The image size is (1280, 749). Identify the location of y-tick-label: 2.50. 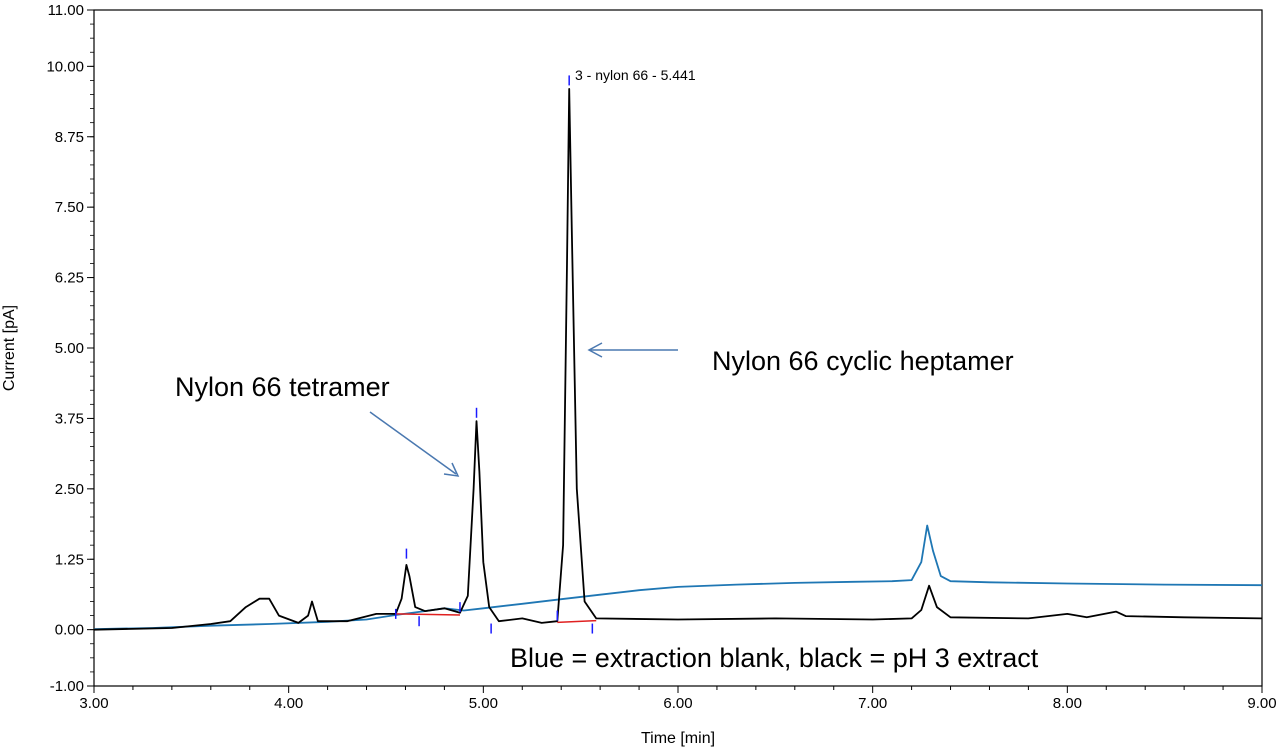
(69, 489).